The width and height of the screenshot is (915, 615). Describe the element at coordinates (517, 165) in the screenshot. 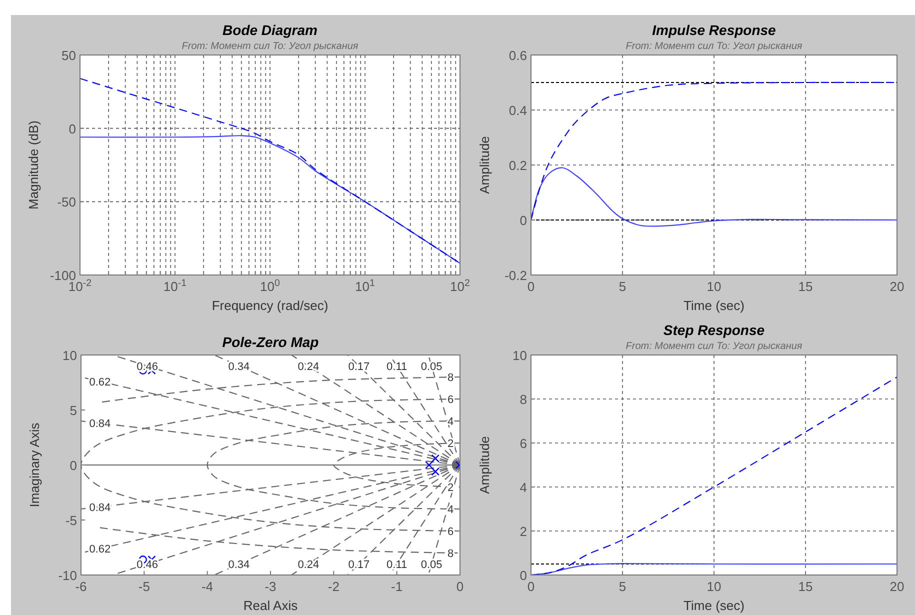

I see `y-tick-label: 0.2` at that location.